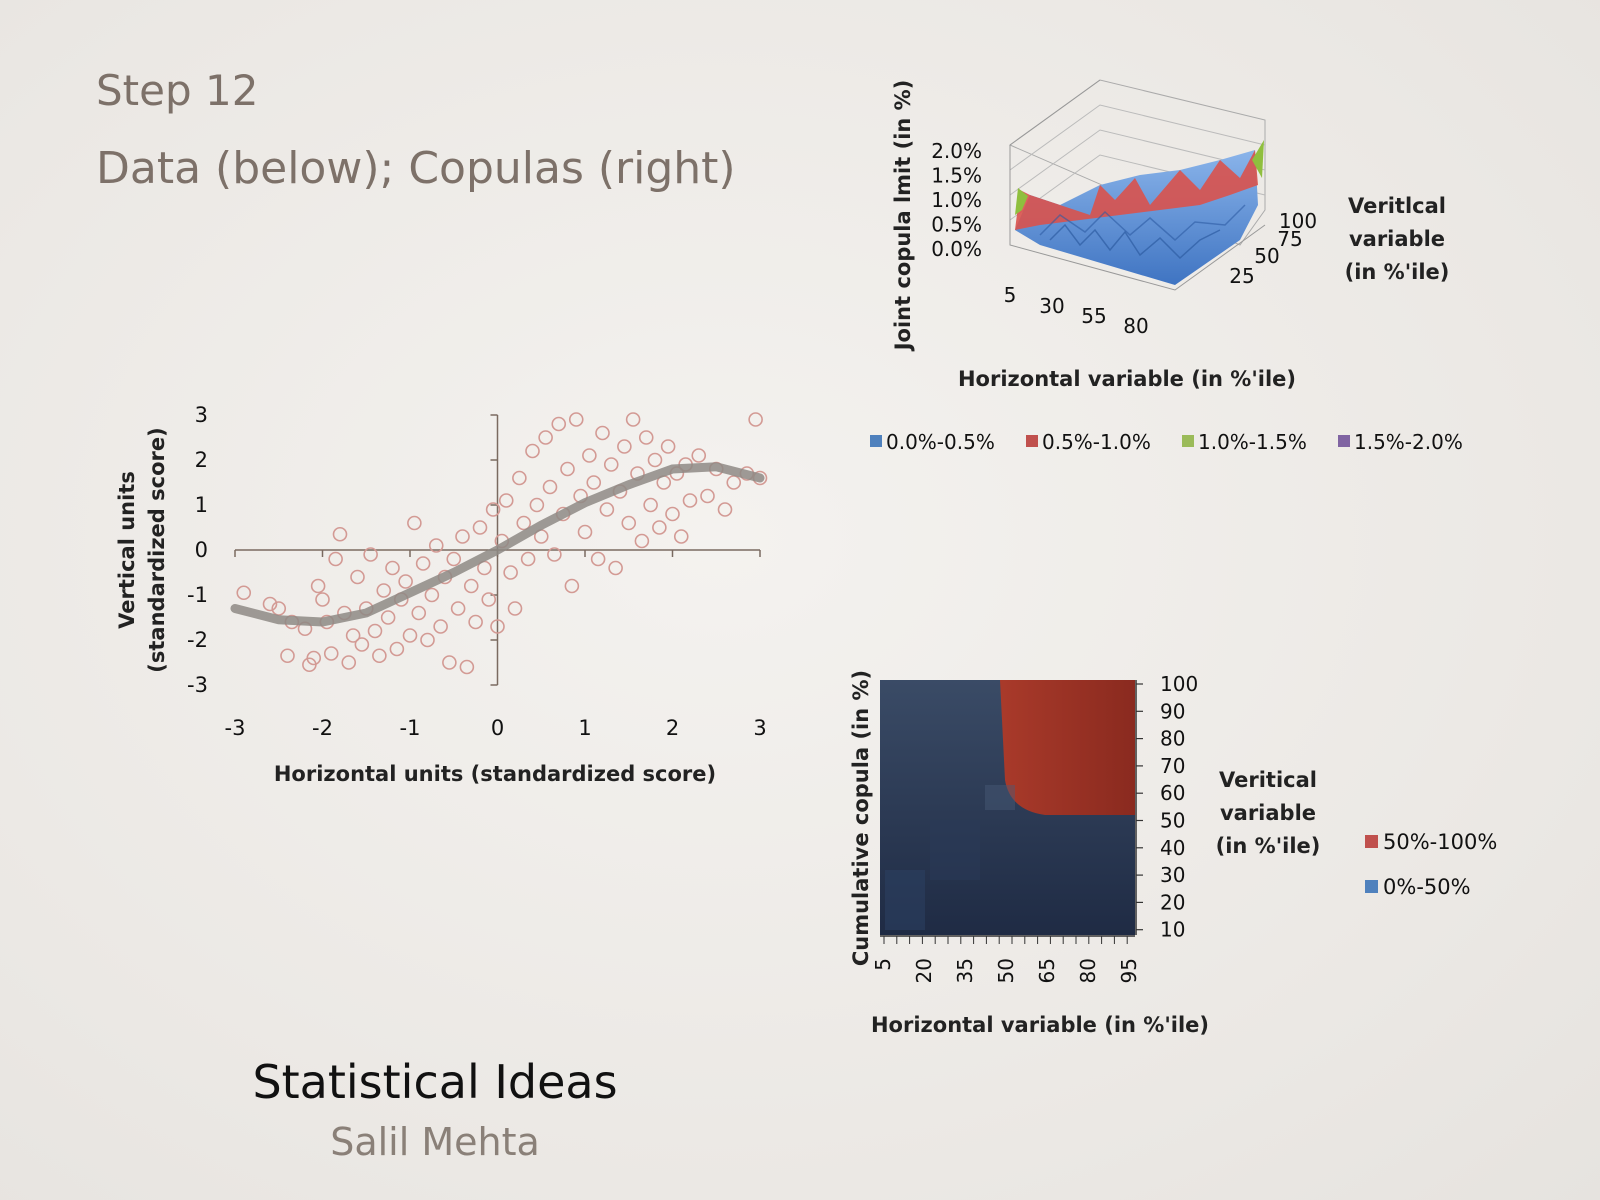  I want to click on surface-legend-label: 1.0%-1.5%, so click(1252, 442).